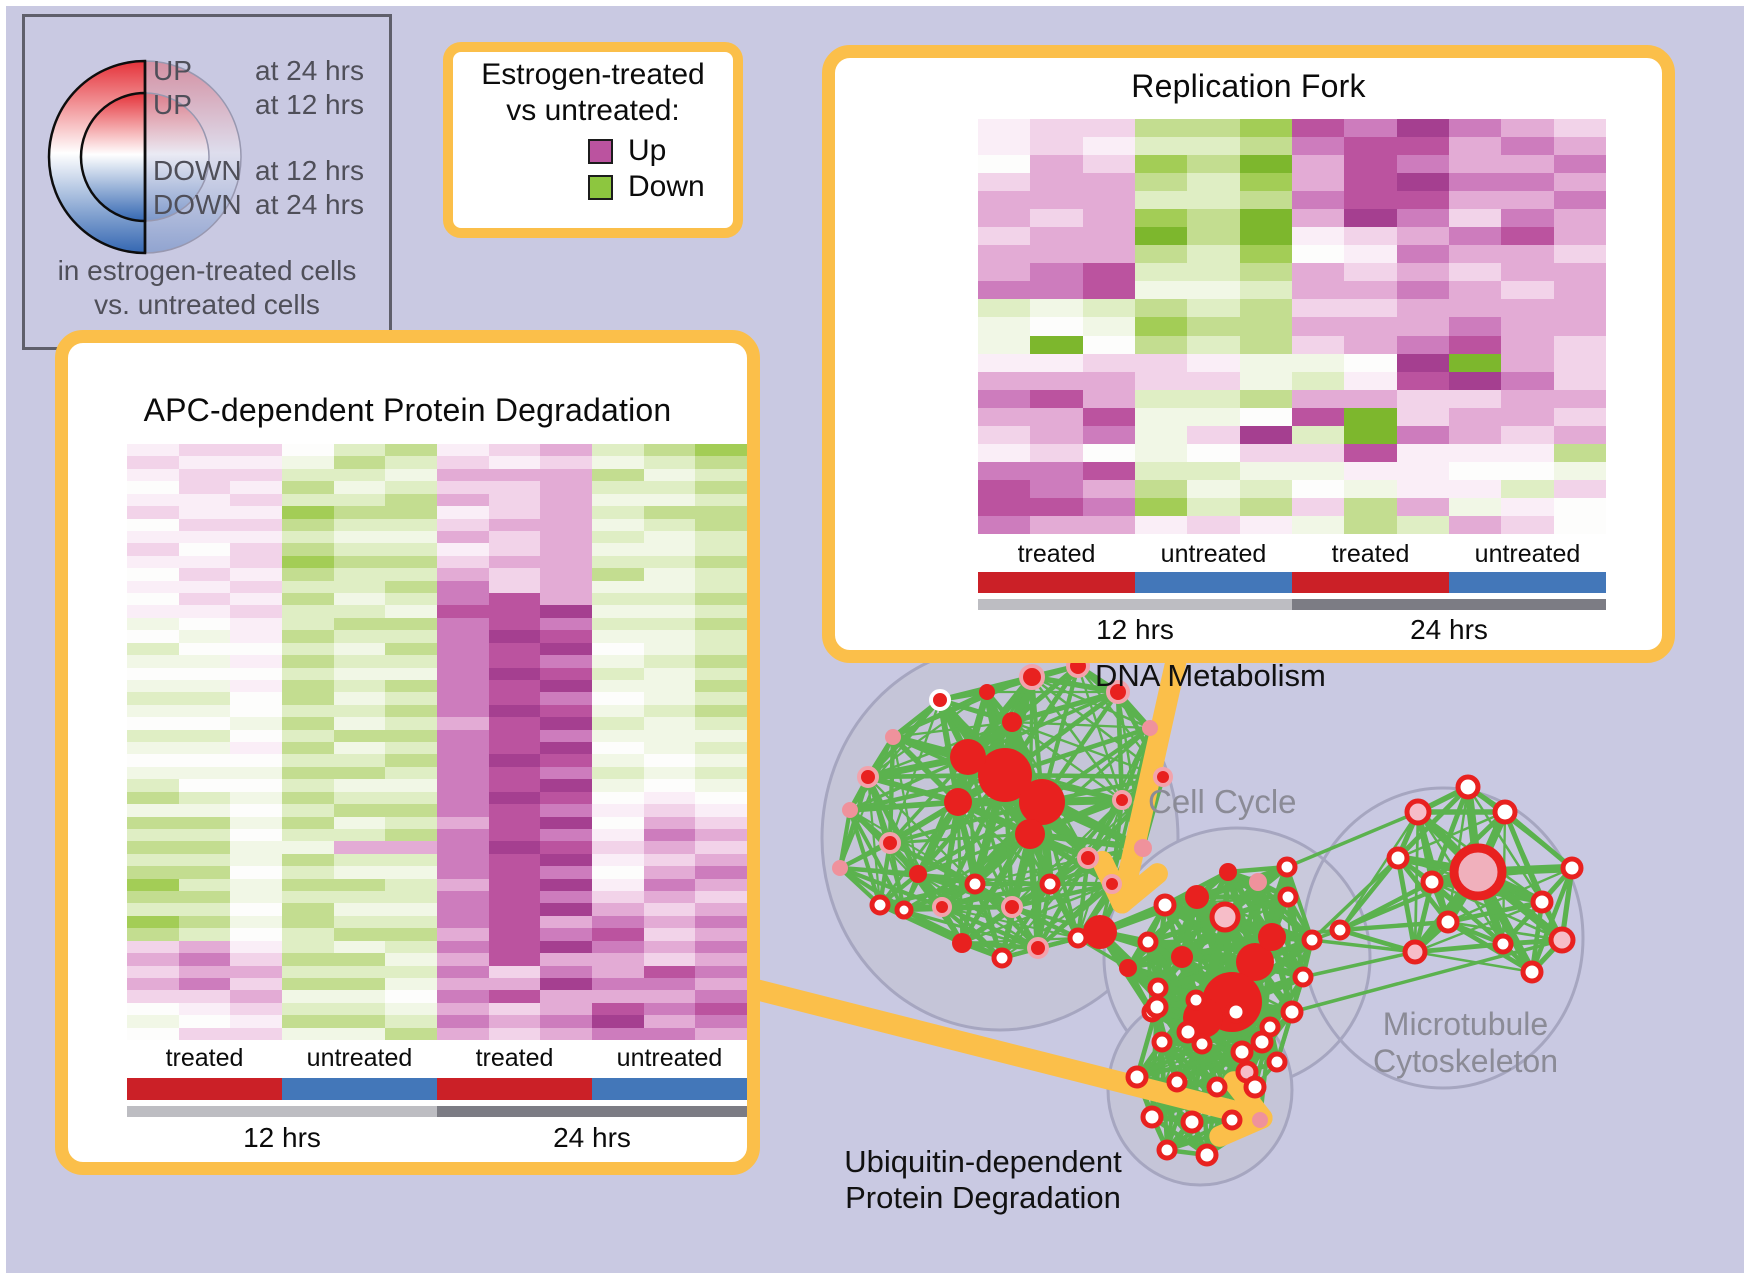 Image resolution: width=1750 pixels, height=1279 pixels. Describe the element at coordinates (1150, 777) in the screenshot. I see `link-arrow-shaft` at that location.